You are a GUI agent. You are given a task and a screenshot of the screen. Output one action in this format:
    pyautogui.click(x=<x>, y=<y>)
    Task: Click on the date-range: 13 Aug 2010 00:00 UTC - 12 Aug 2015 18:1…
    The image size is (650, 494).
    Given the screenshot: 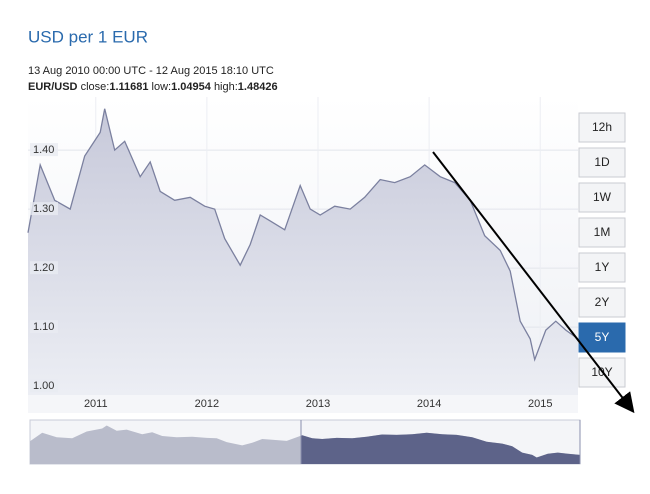 What is the action you would take?
    pyautogui.click(x=151, y=71)
    